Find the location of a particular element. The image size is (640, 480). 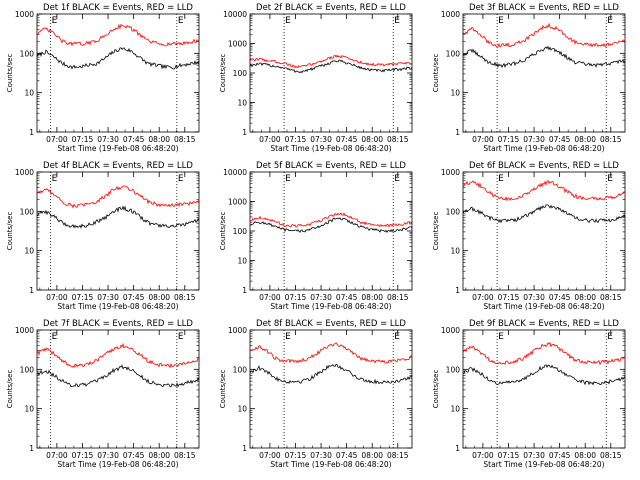

panel-title: Det 1f BLACK = Events, RED = LLD is located at coordinates (118, 8).